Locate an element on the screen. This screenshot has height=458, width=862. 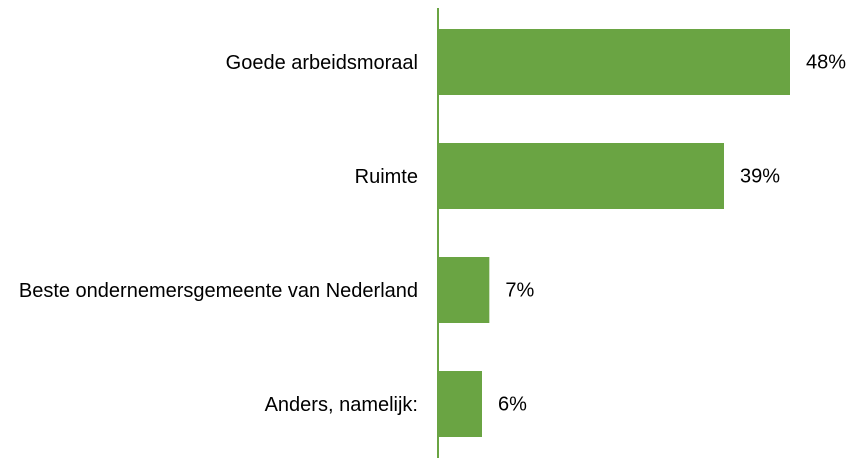
value-label: 6% is located at coordinates (512, 404).